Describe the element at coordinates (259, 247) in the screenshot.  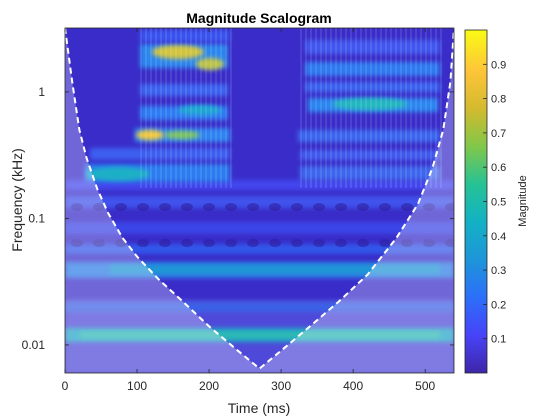
I see `dot-row-0p06` at that location.